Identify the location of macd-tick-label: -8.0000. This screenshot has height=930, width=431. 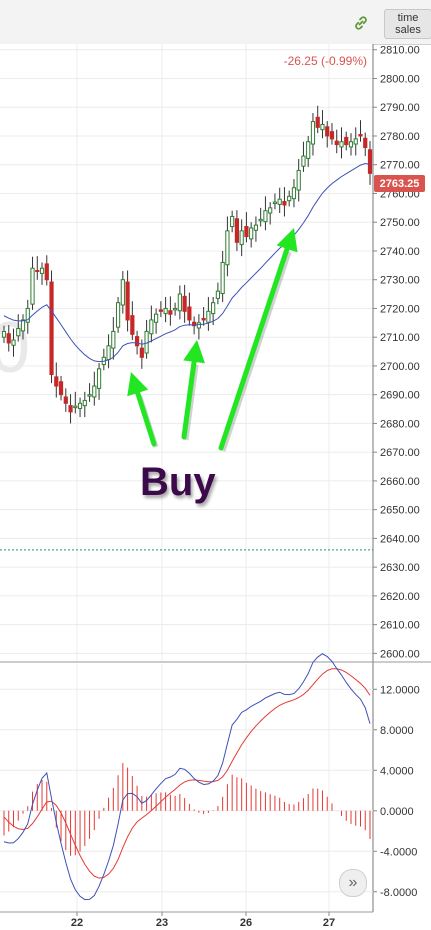
(398, 893).